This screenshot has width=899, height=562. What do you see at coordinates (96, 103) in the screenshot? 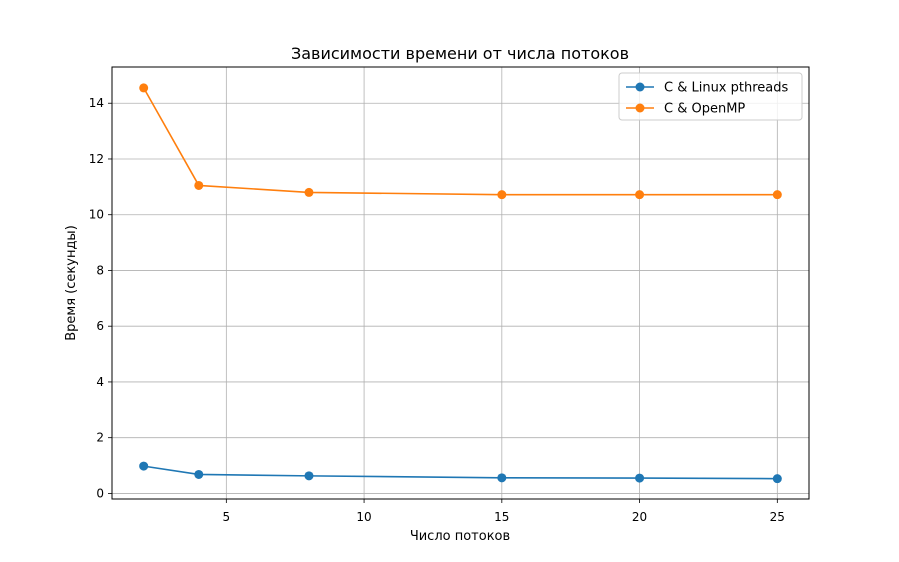
I see `y-tick-label: 14` at bounding box center [96, 103].